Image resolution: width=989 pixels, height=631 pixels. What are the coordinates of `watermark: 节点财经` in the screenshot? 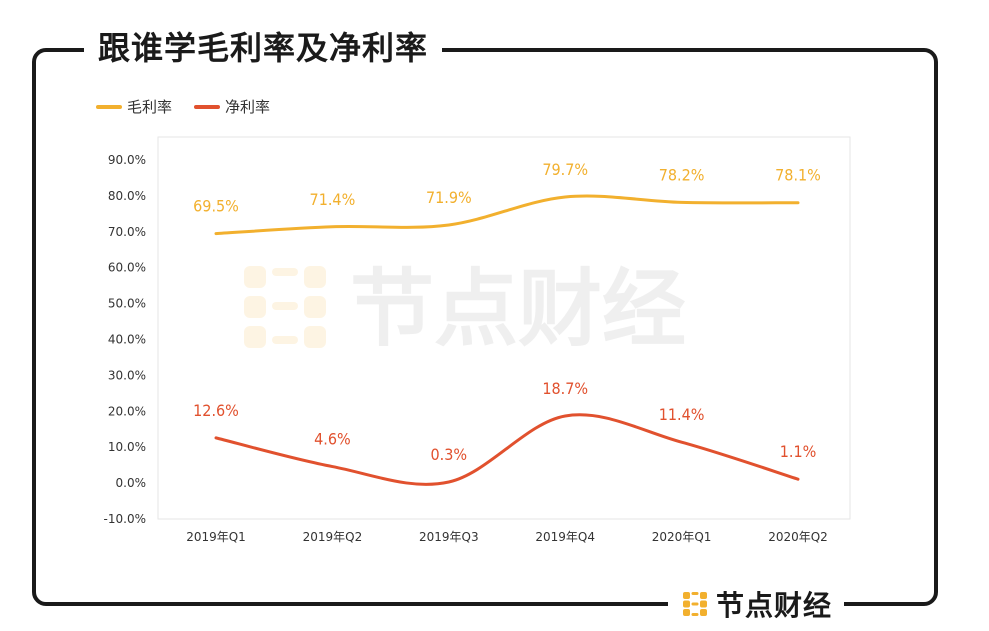 It's located at (465, 309).